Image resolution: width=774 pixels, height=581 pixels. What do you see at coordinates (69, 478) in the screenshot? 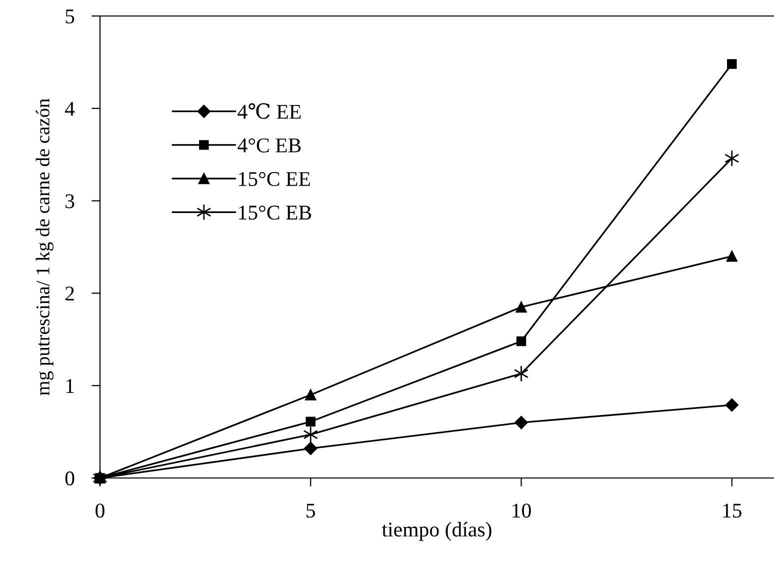
I see `y-tick-label: 0` at bounding box center [69, 478].